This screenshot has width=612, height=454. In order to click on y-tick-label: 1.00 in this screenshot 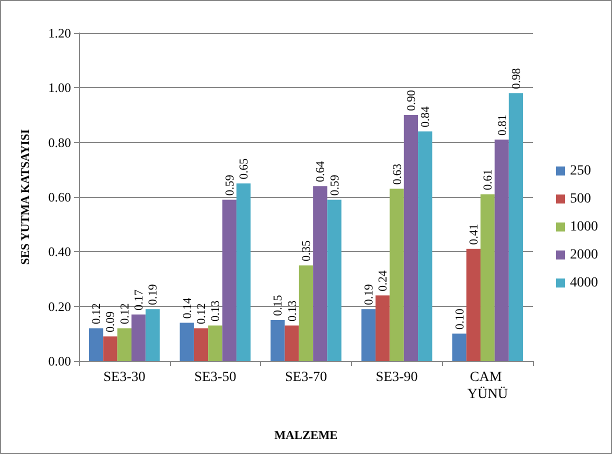, I will do `click(59, 88)`.